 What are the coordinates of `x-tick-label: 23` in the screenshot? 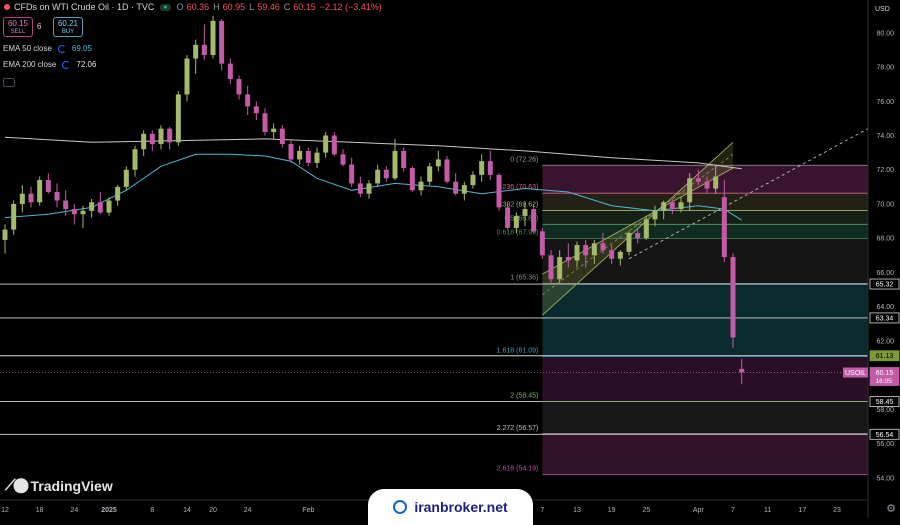 It's located at (837, 510).